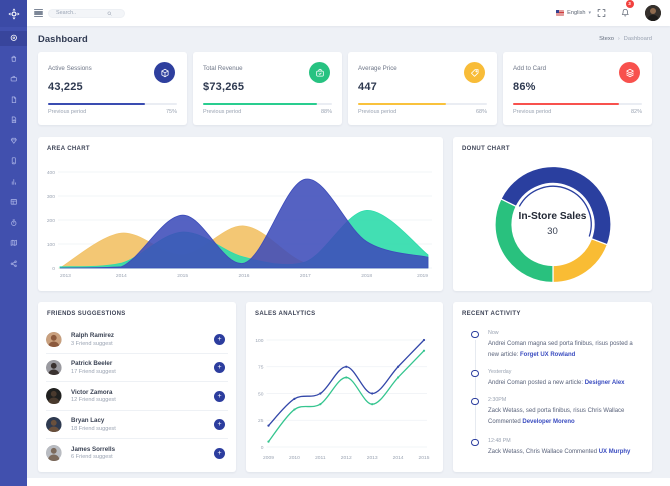 This screenshot has width=670, height=486. Describe the element at coordinates (13, 13) in the screenshot. I see `app-logo` at that location.